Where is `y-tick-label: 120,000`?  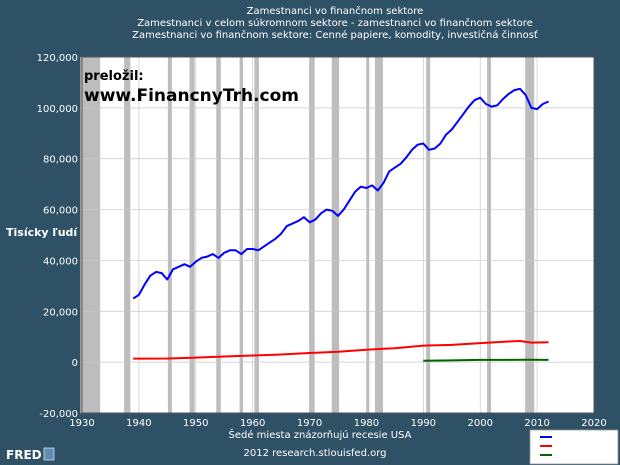 y-tick-label: 120,000 is located at coordinates (57, 58).